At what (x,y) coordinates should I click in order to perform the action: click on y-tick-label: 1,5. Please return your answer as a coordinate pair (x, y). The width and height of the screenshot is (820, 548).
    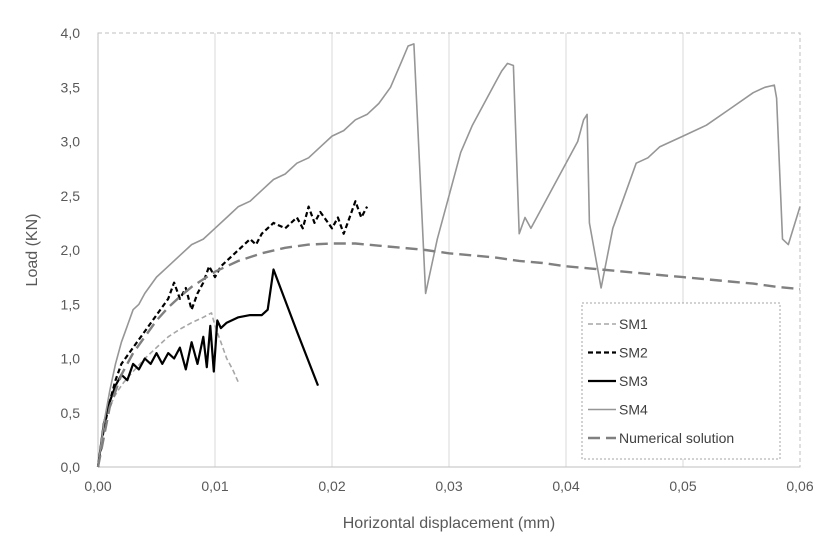
    Looking at the image, I should click on (71, 304).